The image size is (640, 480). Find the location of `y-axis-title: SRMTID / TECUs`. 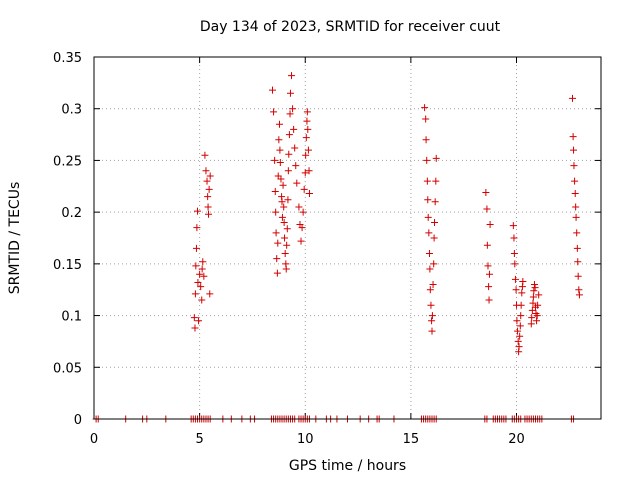

y-axis-title: SRMTID / TECUs is located at coordinates (15, 238).